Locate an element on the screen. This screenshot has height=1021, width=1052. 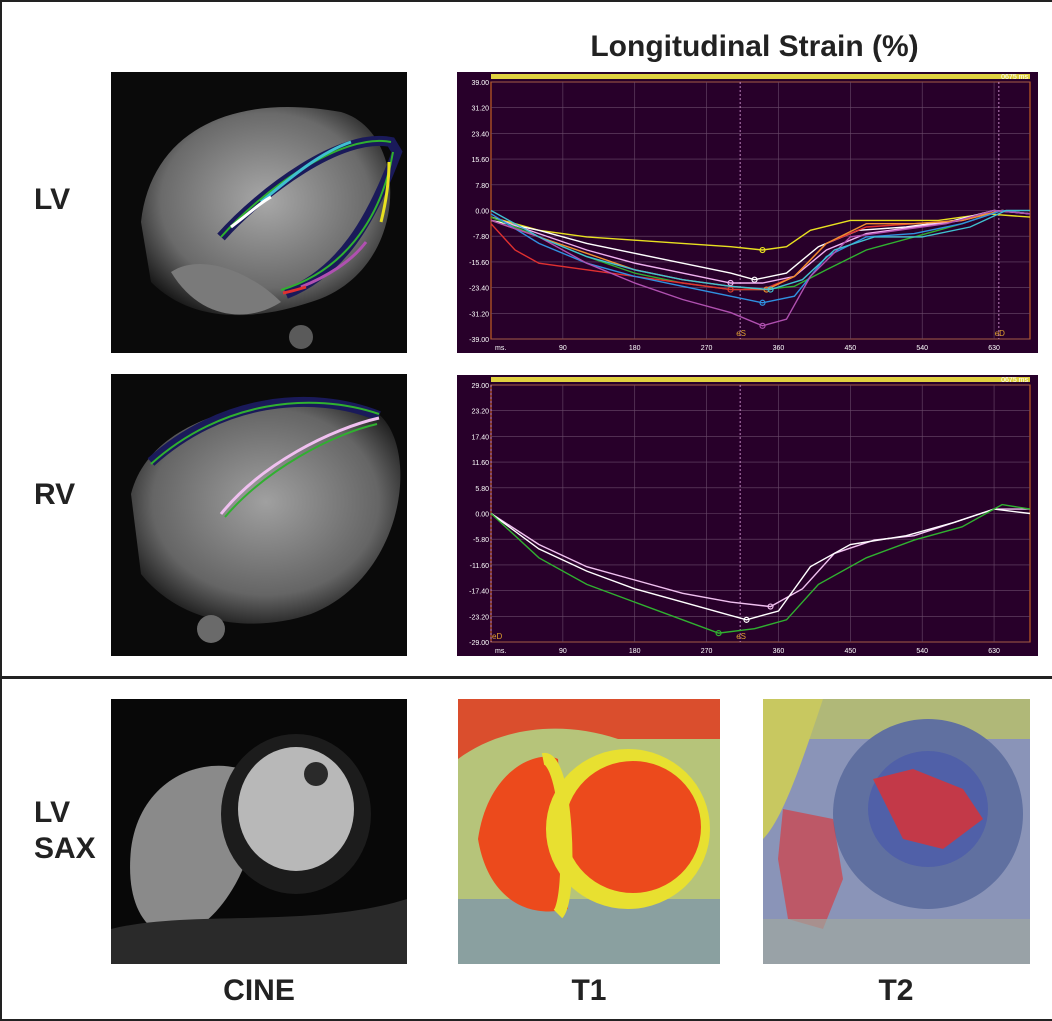
rv-chart-x-tick-label: 270 is located at coordinates (707, 651).